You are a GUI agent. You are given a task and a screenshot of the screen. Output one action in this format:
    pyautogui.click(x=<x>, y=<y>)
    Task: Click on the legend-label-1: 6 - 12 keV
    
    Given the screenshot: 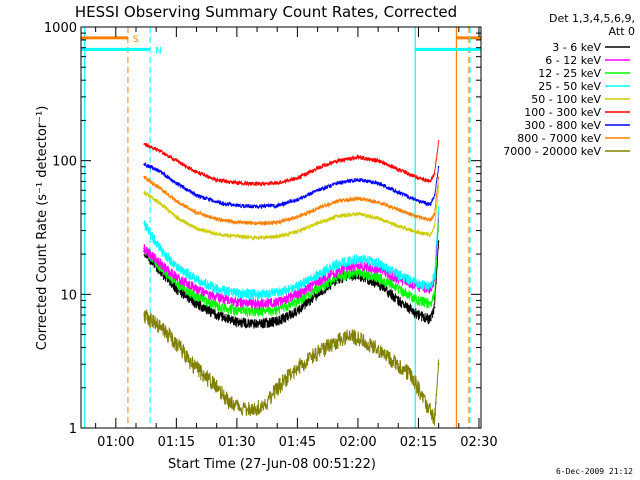 What is the action you would take?
    pyautogui.click(x=573, y=60)
    